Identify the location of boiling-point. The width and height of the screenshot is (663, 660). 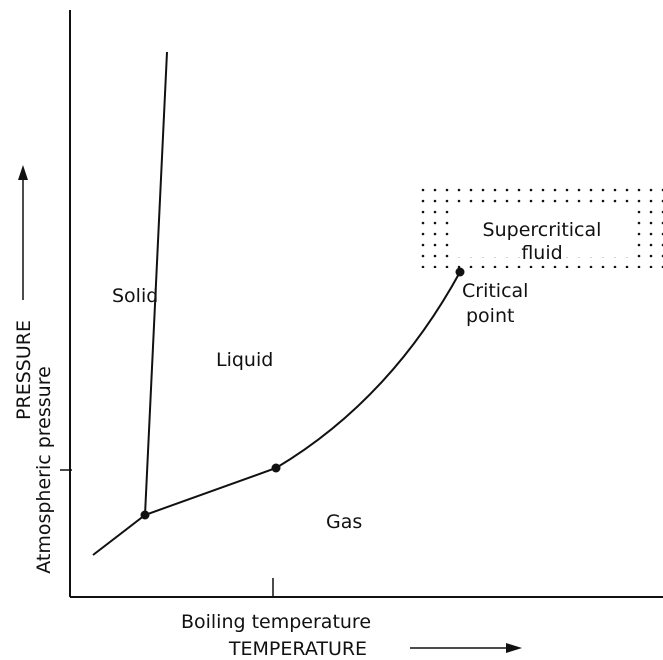
(276, 468).